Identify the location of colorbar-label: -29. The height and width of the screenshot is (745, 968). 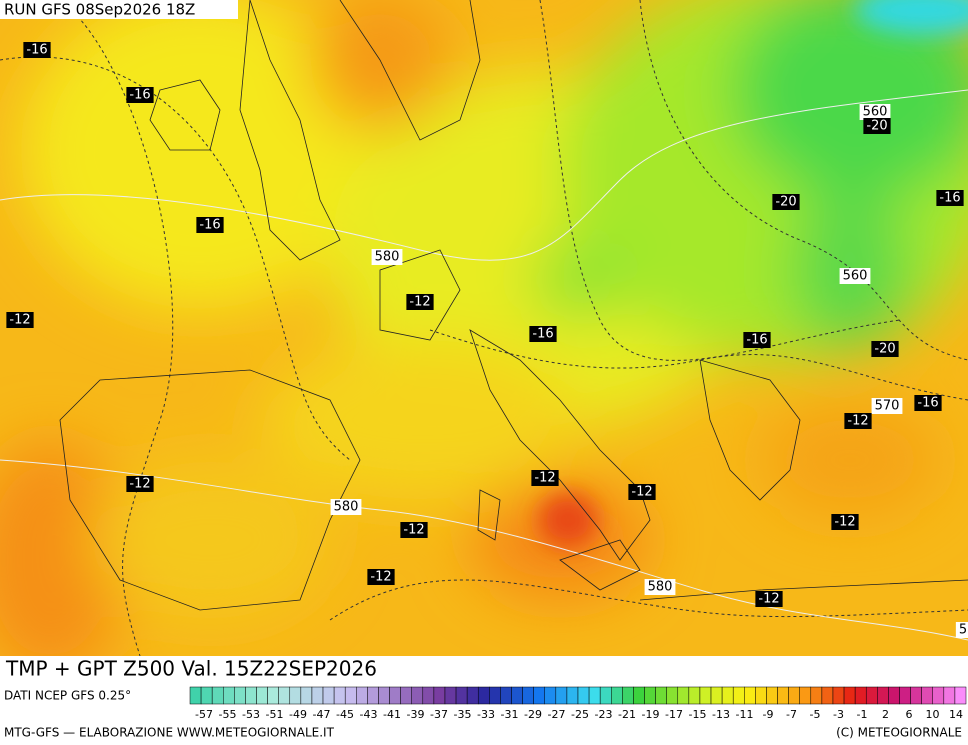
(533, 714).